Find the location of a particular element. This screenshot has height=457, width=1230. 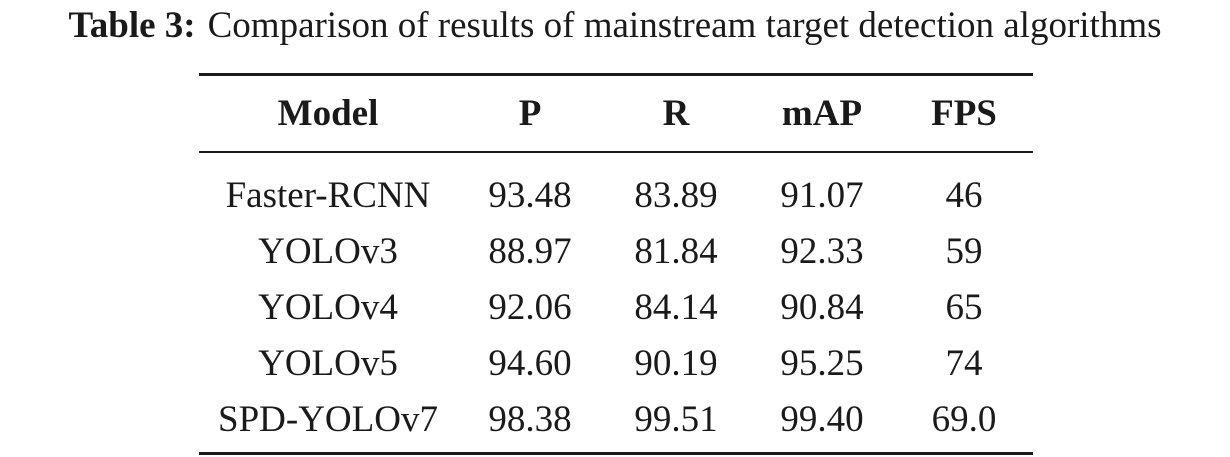

cell-model: YOLOv4 is located at coordinates (328, 307).